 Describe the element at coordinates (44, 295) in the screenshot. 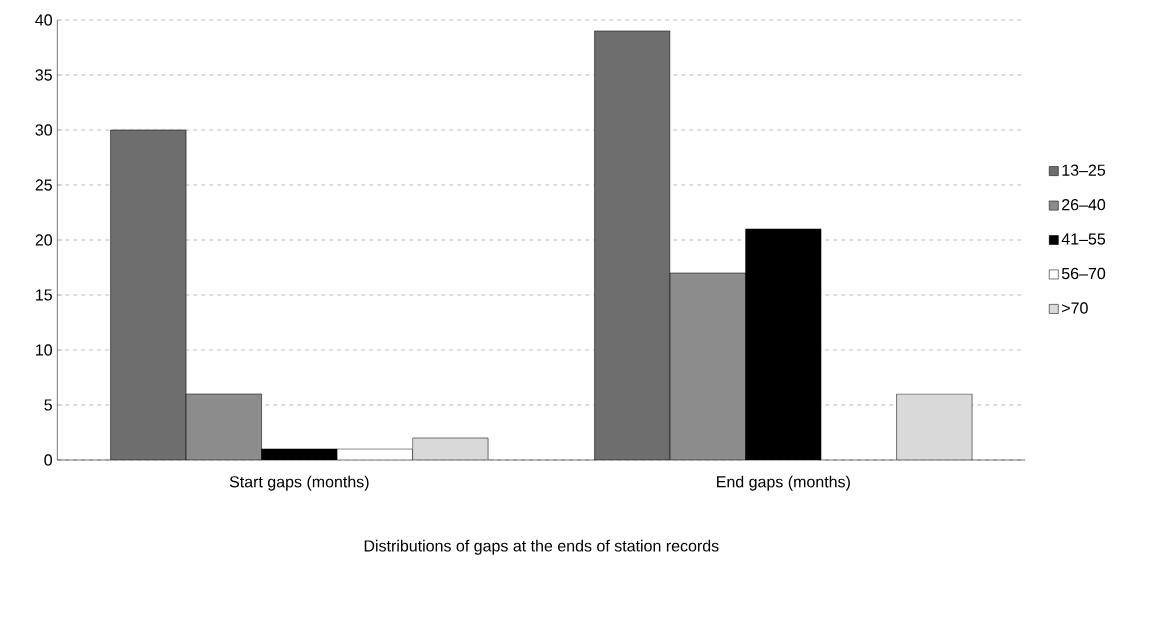

I see `y-tick-label: 15` at that location.